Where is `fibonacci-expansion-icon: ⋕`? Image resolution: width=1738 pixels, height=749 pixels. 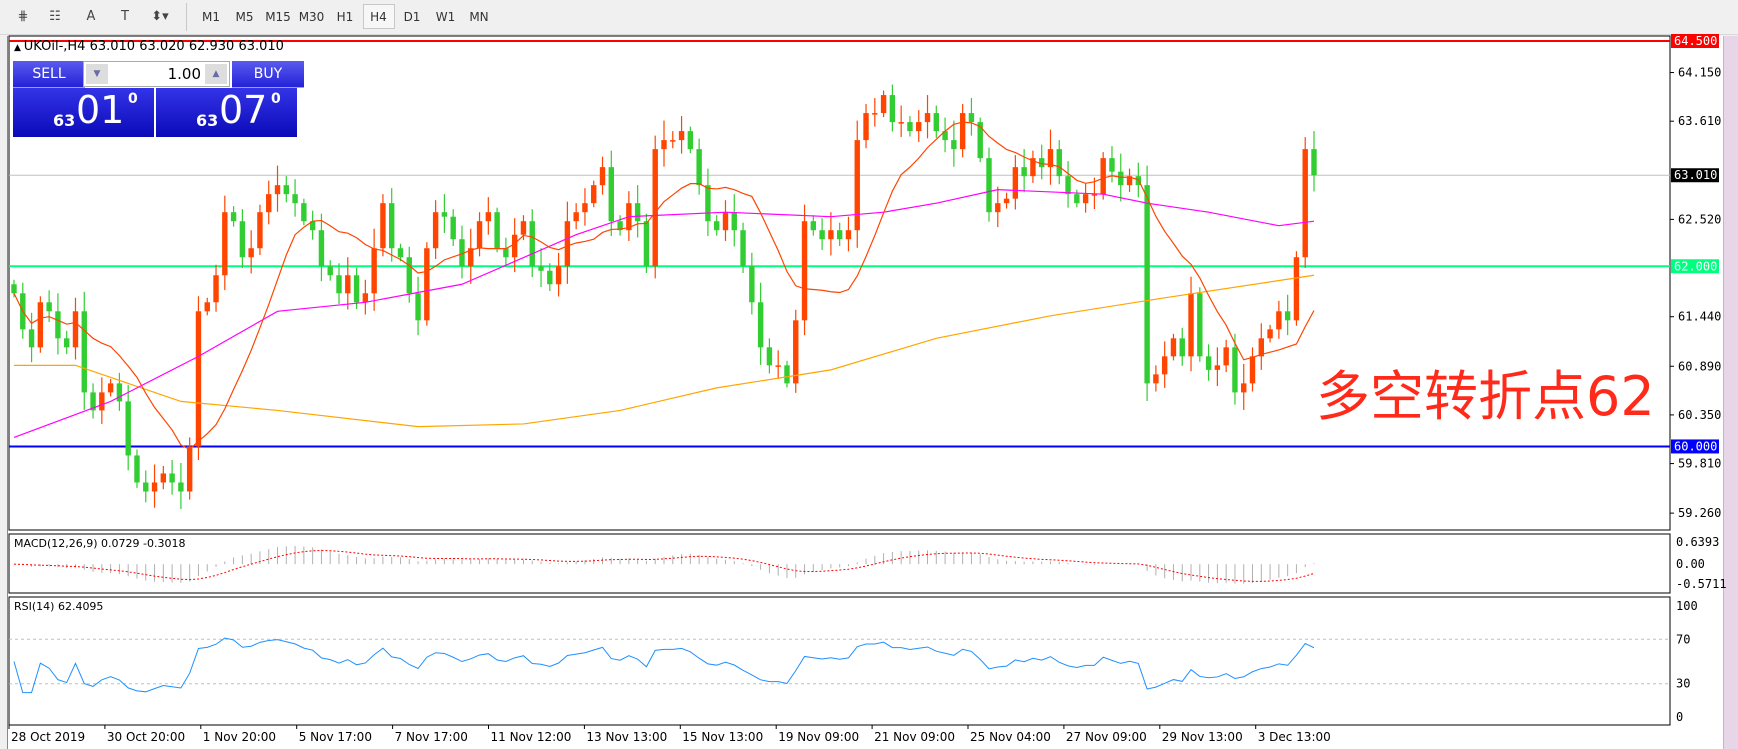
fibonacci-expansion-icon: ⋕ is located at coordinates (23, 16).